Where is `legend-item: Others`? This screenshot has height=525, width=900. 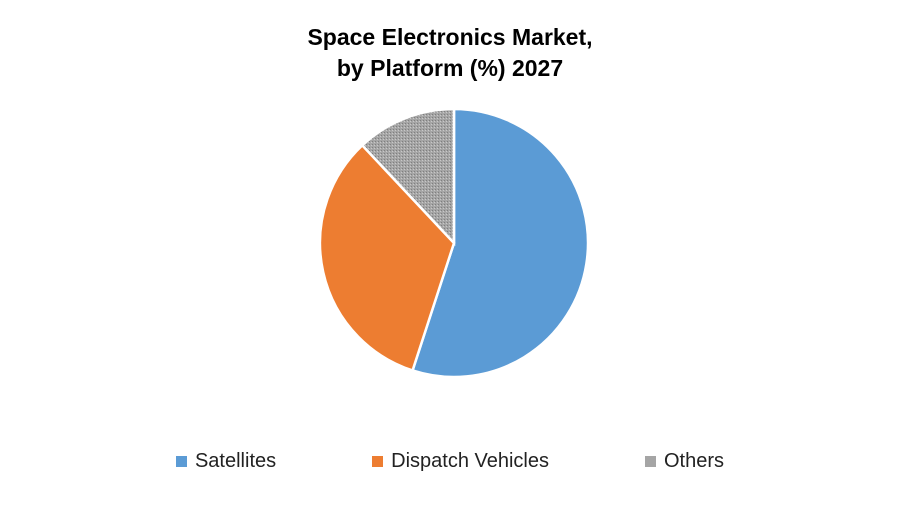 legend-item: Others is located at coordinates (684, 461).